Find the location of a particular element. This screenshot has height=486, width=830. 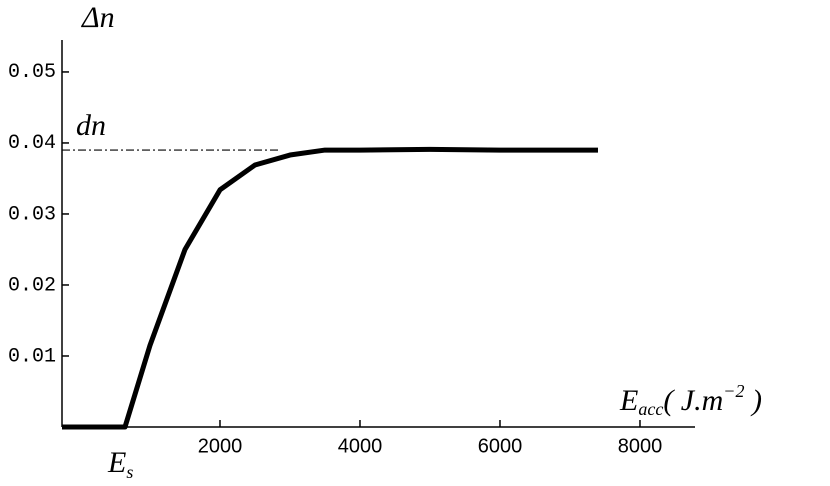

x-marker-label: Es is located at coordinates (120, 464).